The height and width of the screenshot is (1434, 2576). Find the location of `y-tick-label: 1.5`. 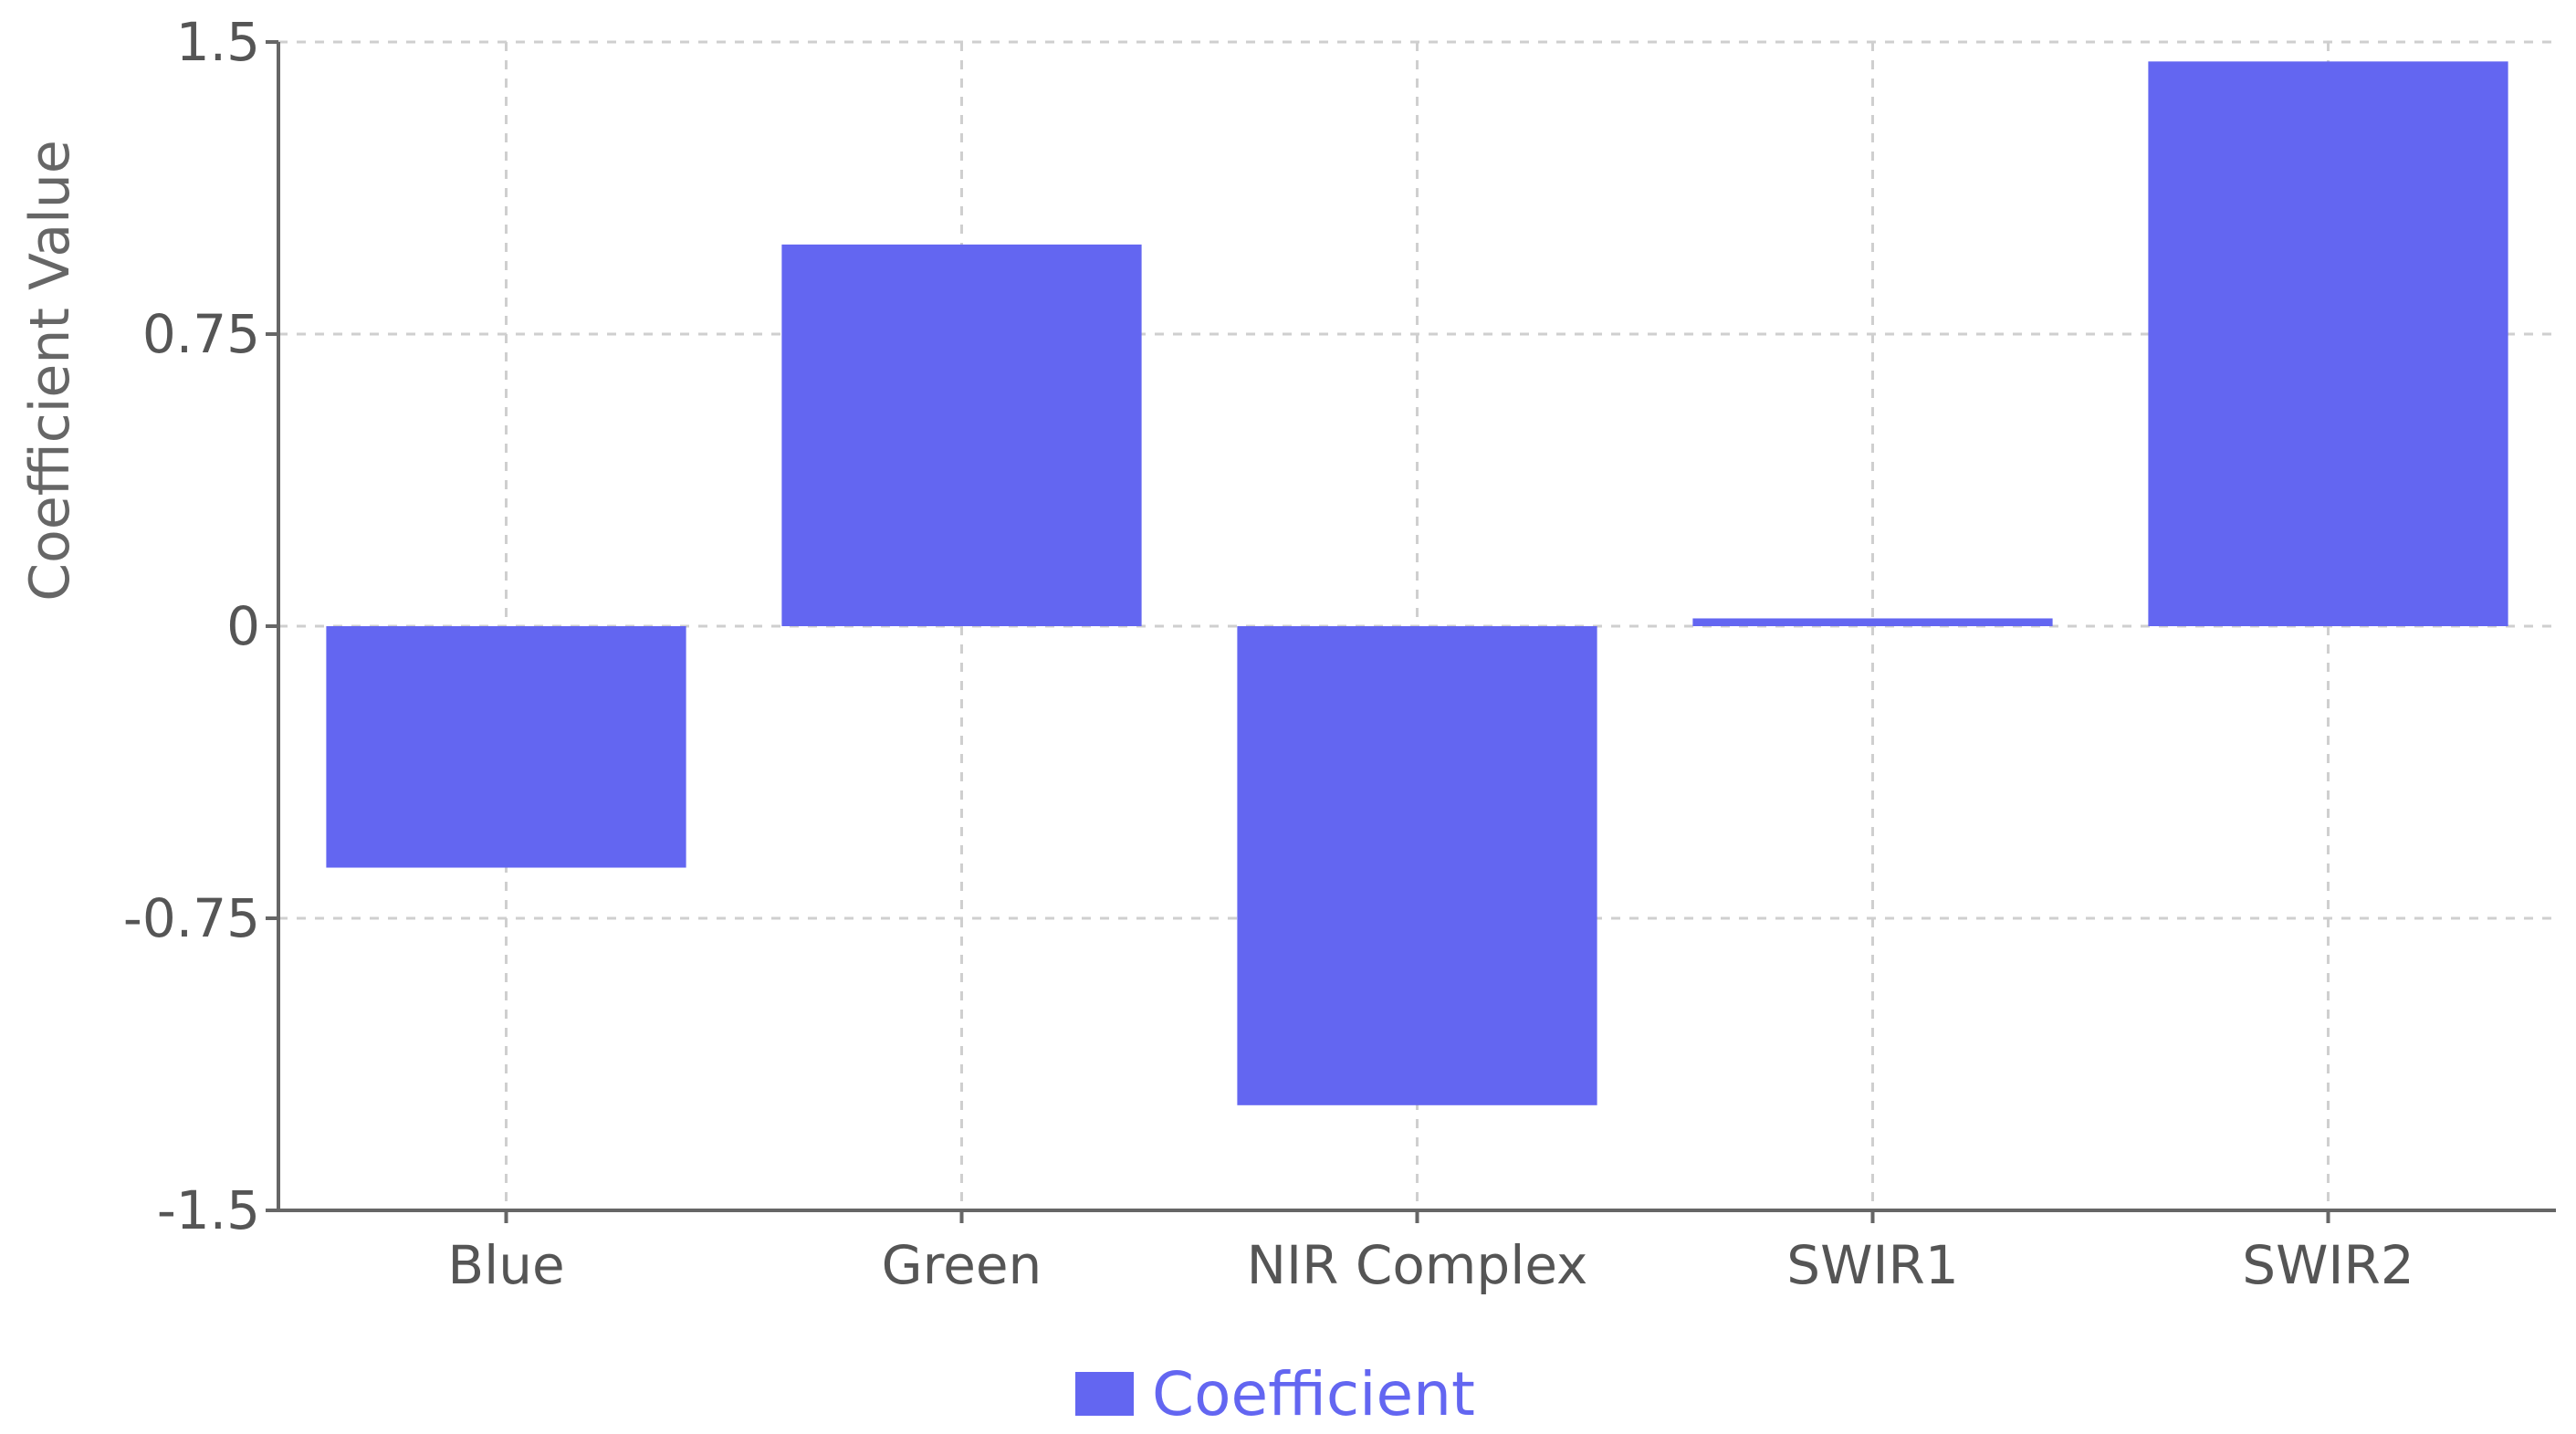

y-tick-label: 1.5 is located at coordinates (218, 42).